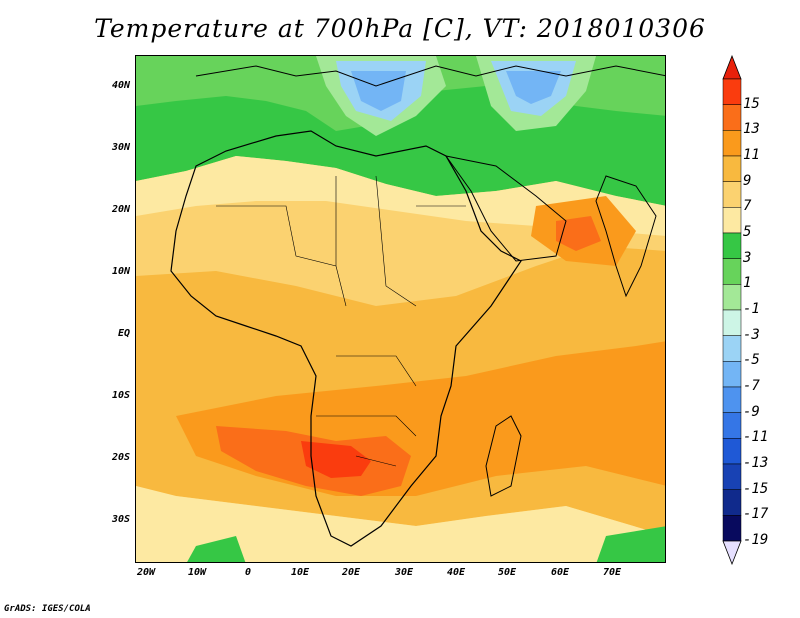  What do you see at coordinates (248, 572) in the screenshot?
I see `lon-label-0: 0` at bounding box center [248, 572].